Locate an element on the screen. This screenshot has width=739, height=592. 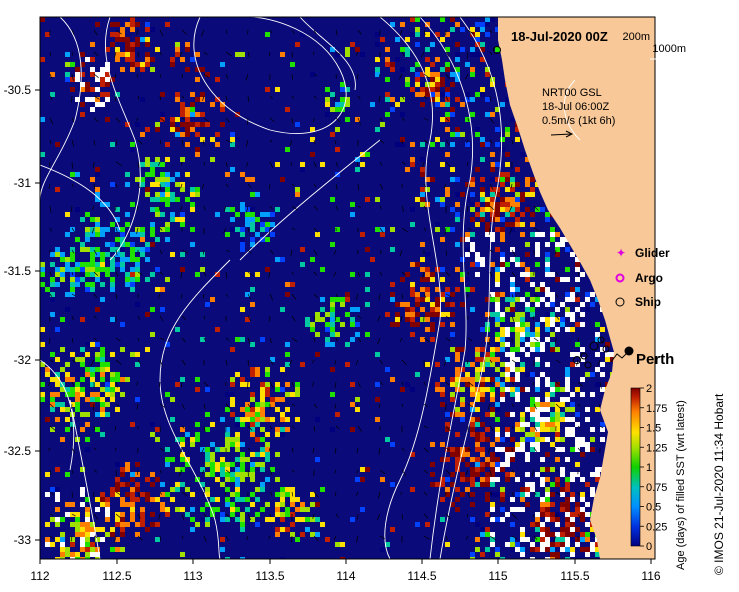
colorbar-gradient is located at coordinates (635, 467).